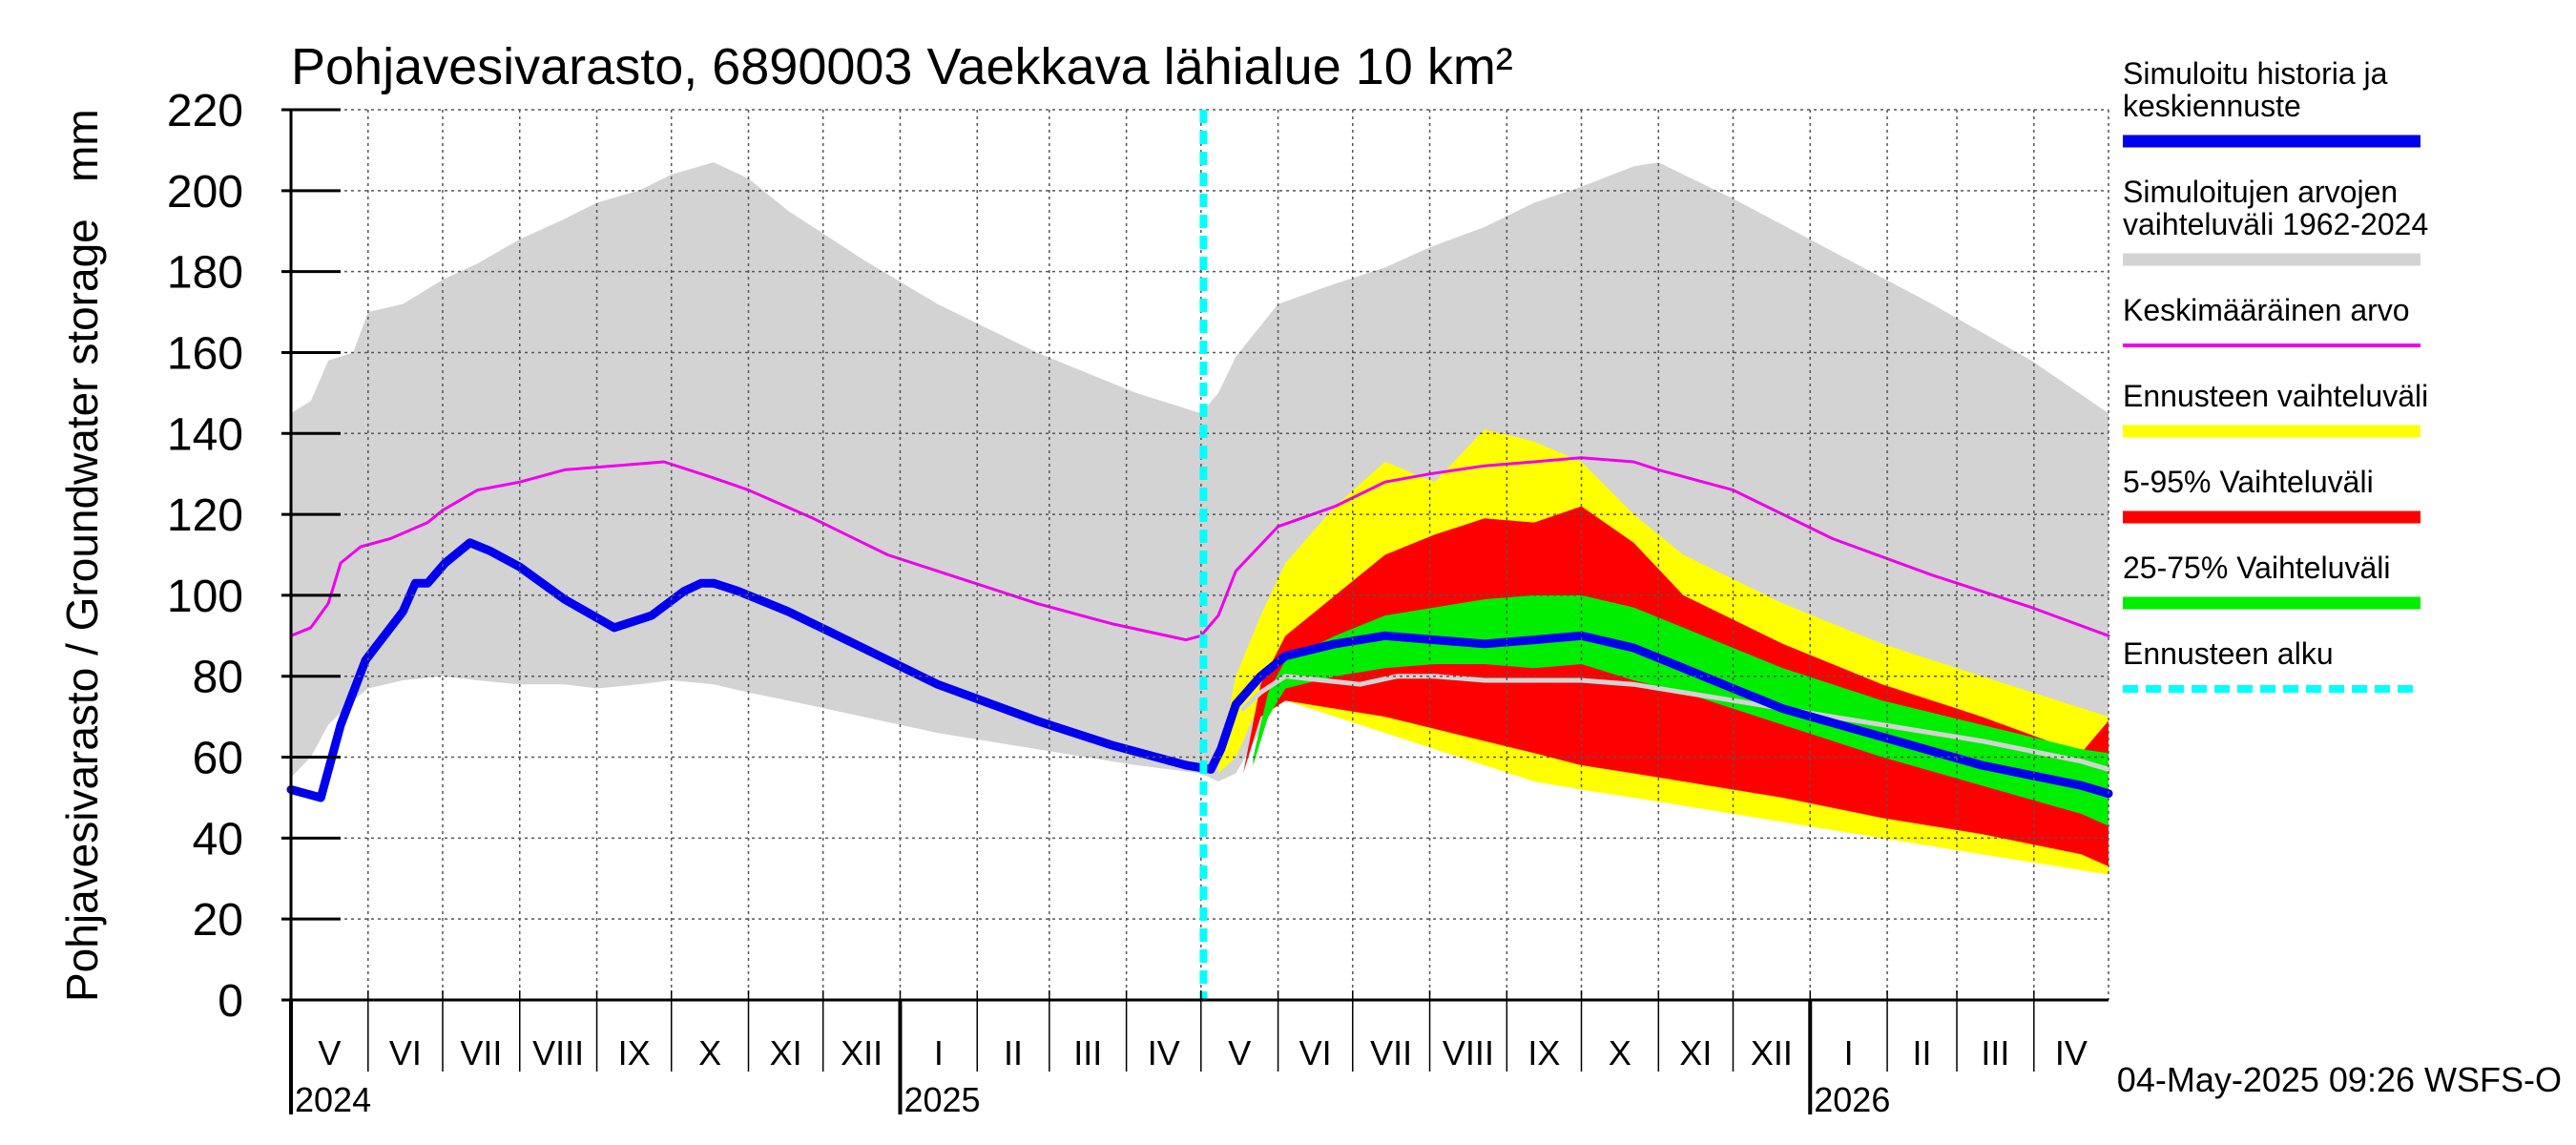 The image size is (2576, 1145). Describe the element at coordinates (333, 1099) in the screenshot. I see `year-label: 2024` at that location.